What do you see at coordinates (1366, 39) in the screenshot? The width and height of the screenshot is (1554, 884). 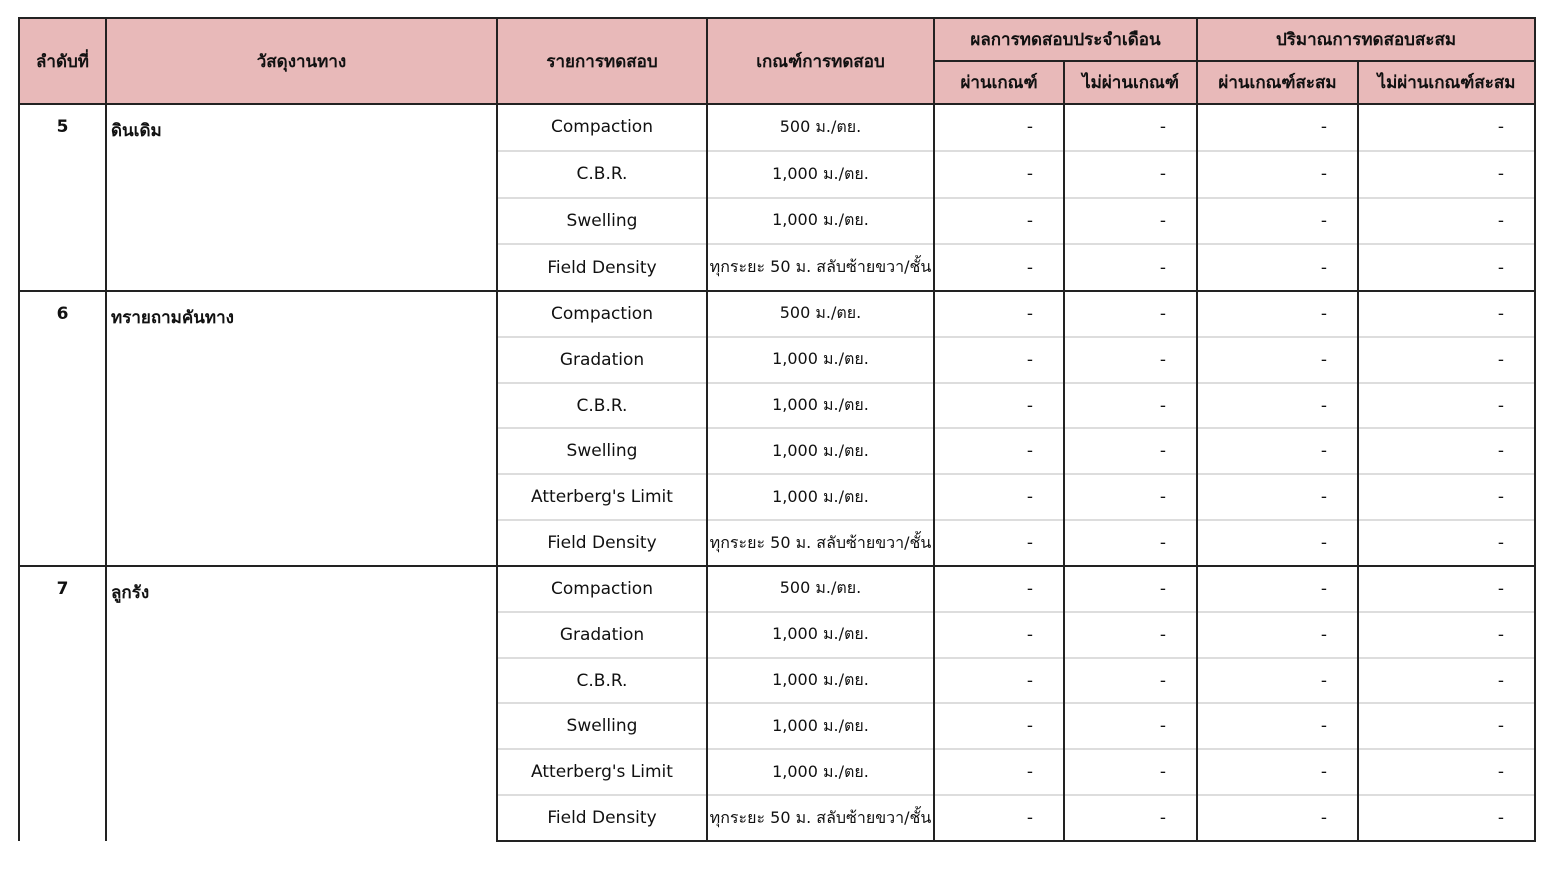 I see `header-cell: ปริมาณการทดสอบสะสม` at bounding box center [1366, 39].